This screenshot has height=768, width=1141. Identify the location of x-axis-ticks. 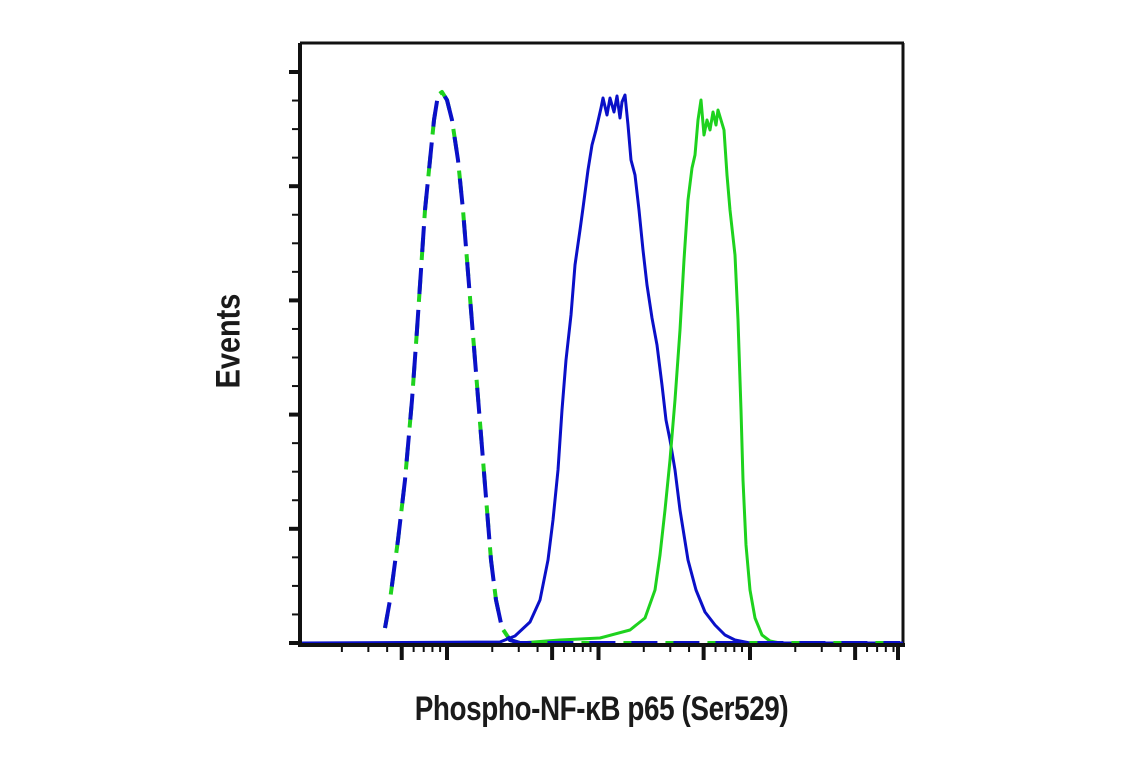
(620, 652).